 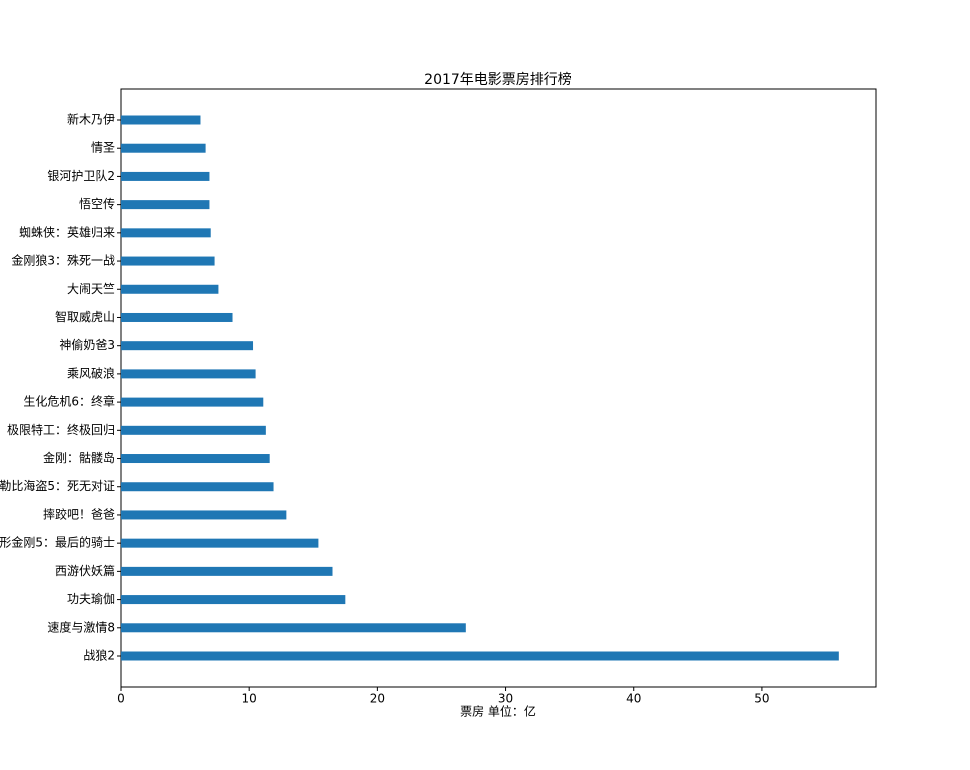 What do you see at coordinates (67, 231) in the screenshot?
I see `y-tick-label: 蜘蛛侠：英雄归来` at bounding box center [67, 231].